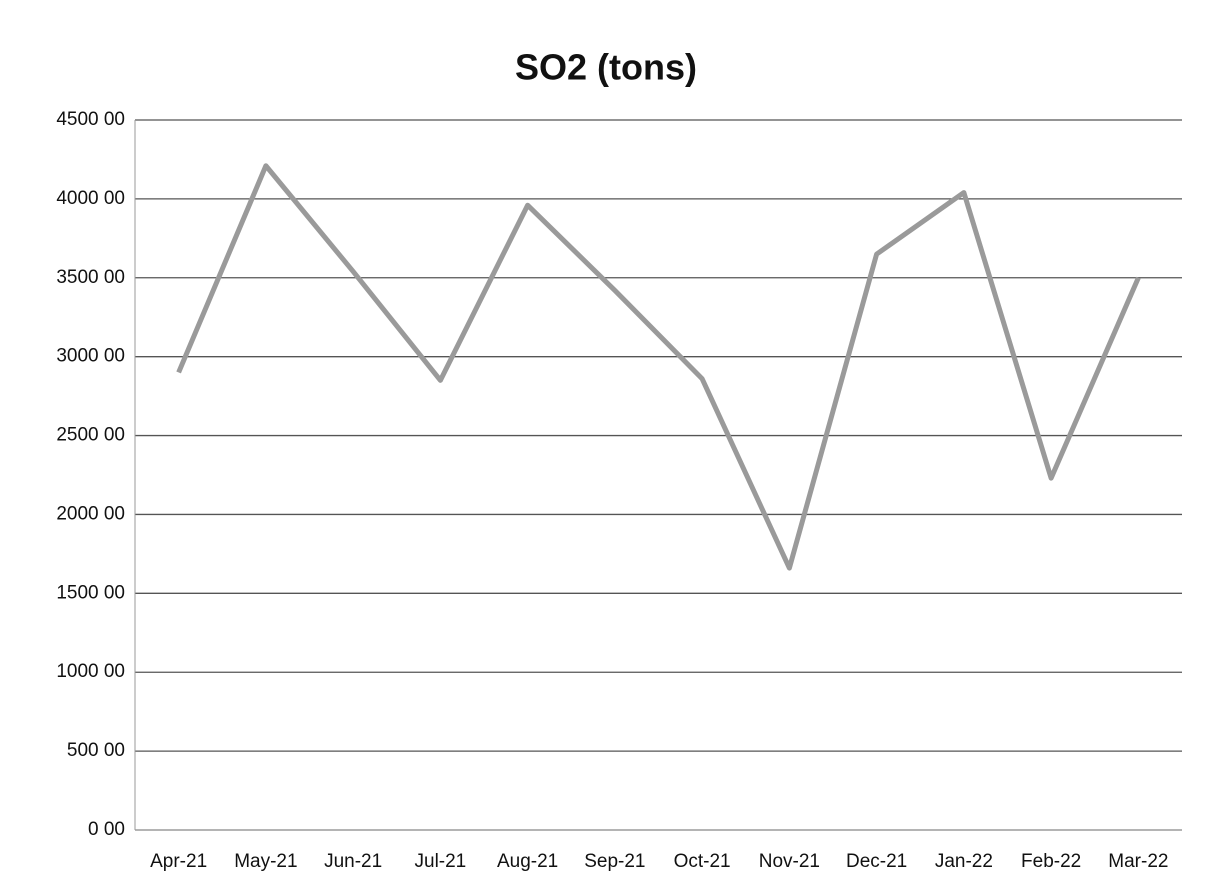 This screenshot has width=1206, height=882. I want to click on y-tick-label: 500 00, so click(96, 750).